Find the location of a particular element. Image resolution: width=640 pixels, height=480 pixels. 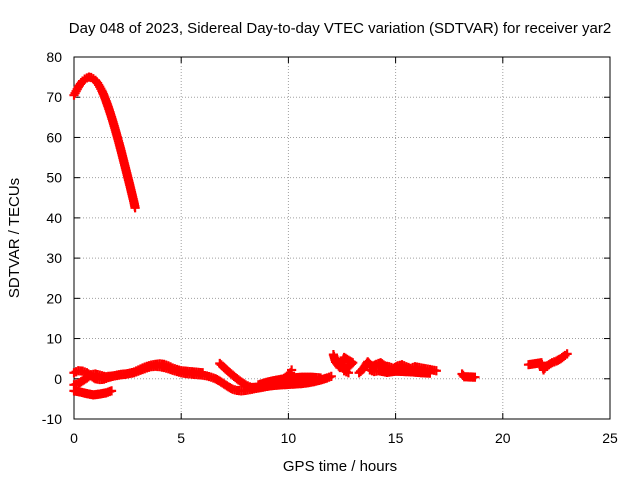

x-tick-label: 25 is located at coordinates (610, 438).